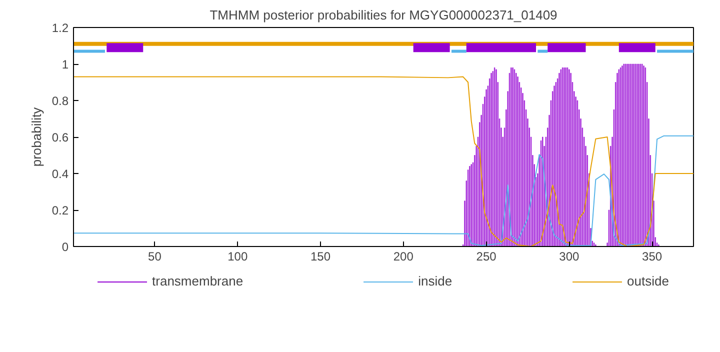 This screenshot has height=352, width=720. What do you see at coordinates (60, 101) in the screenshot?
I see `y-tick-label: 0.8` at bounding box center [60, 101].